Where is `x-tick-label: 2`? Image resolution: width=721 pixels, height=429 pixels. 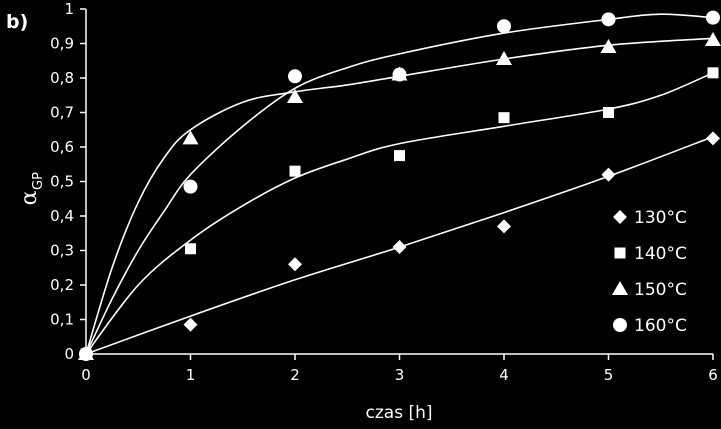 x-tick-label: 2 is located at coordinates (295, 375).